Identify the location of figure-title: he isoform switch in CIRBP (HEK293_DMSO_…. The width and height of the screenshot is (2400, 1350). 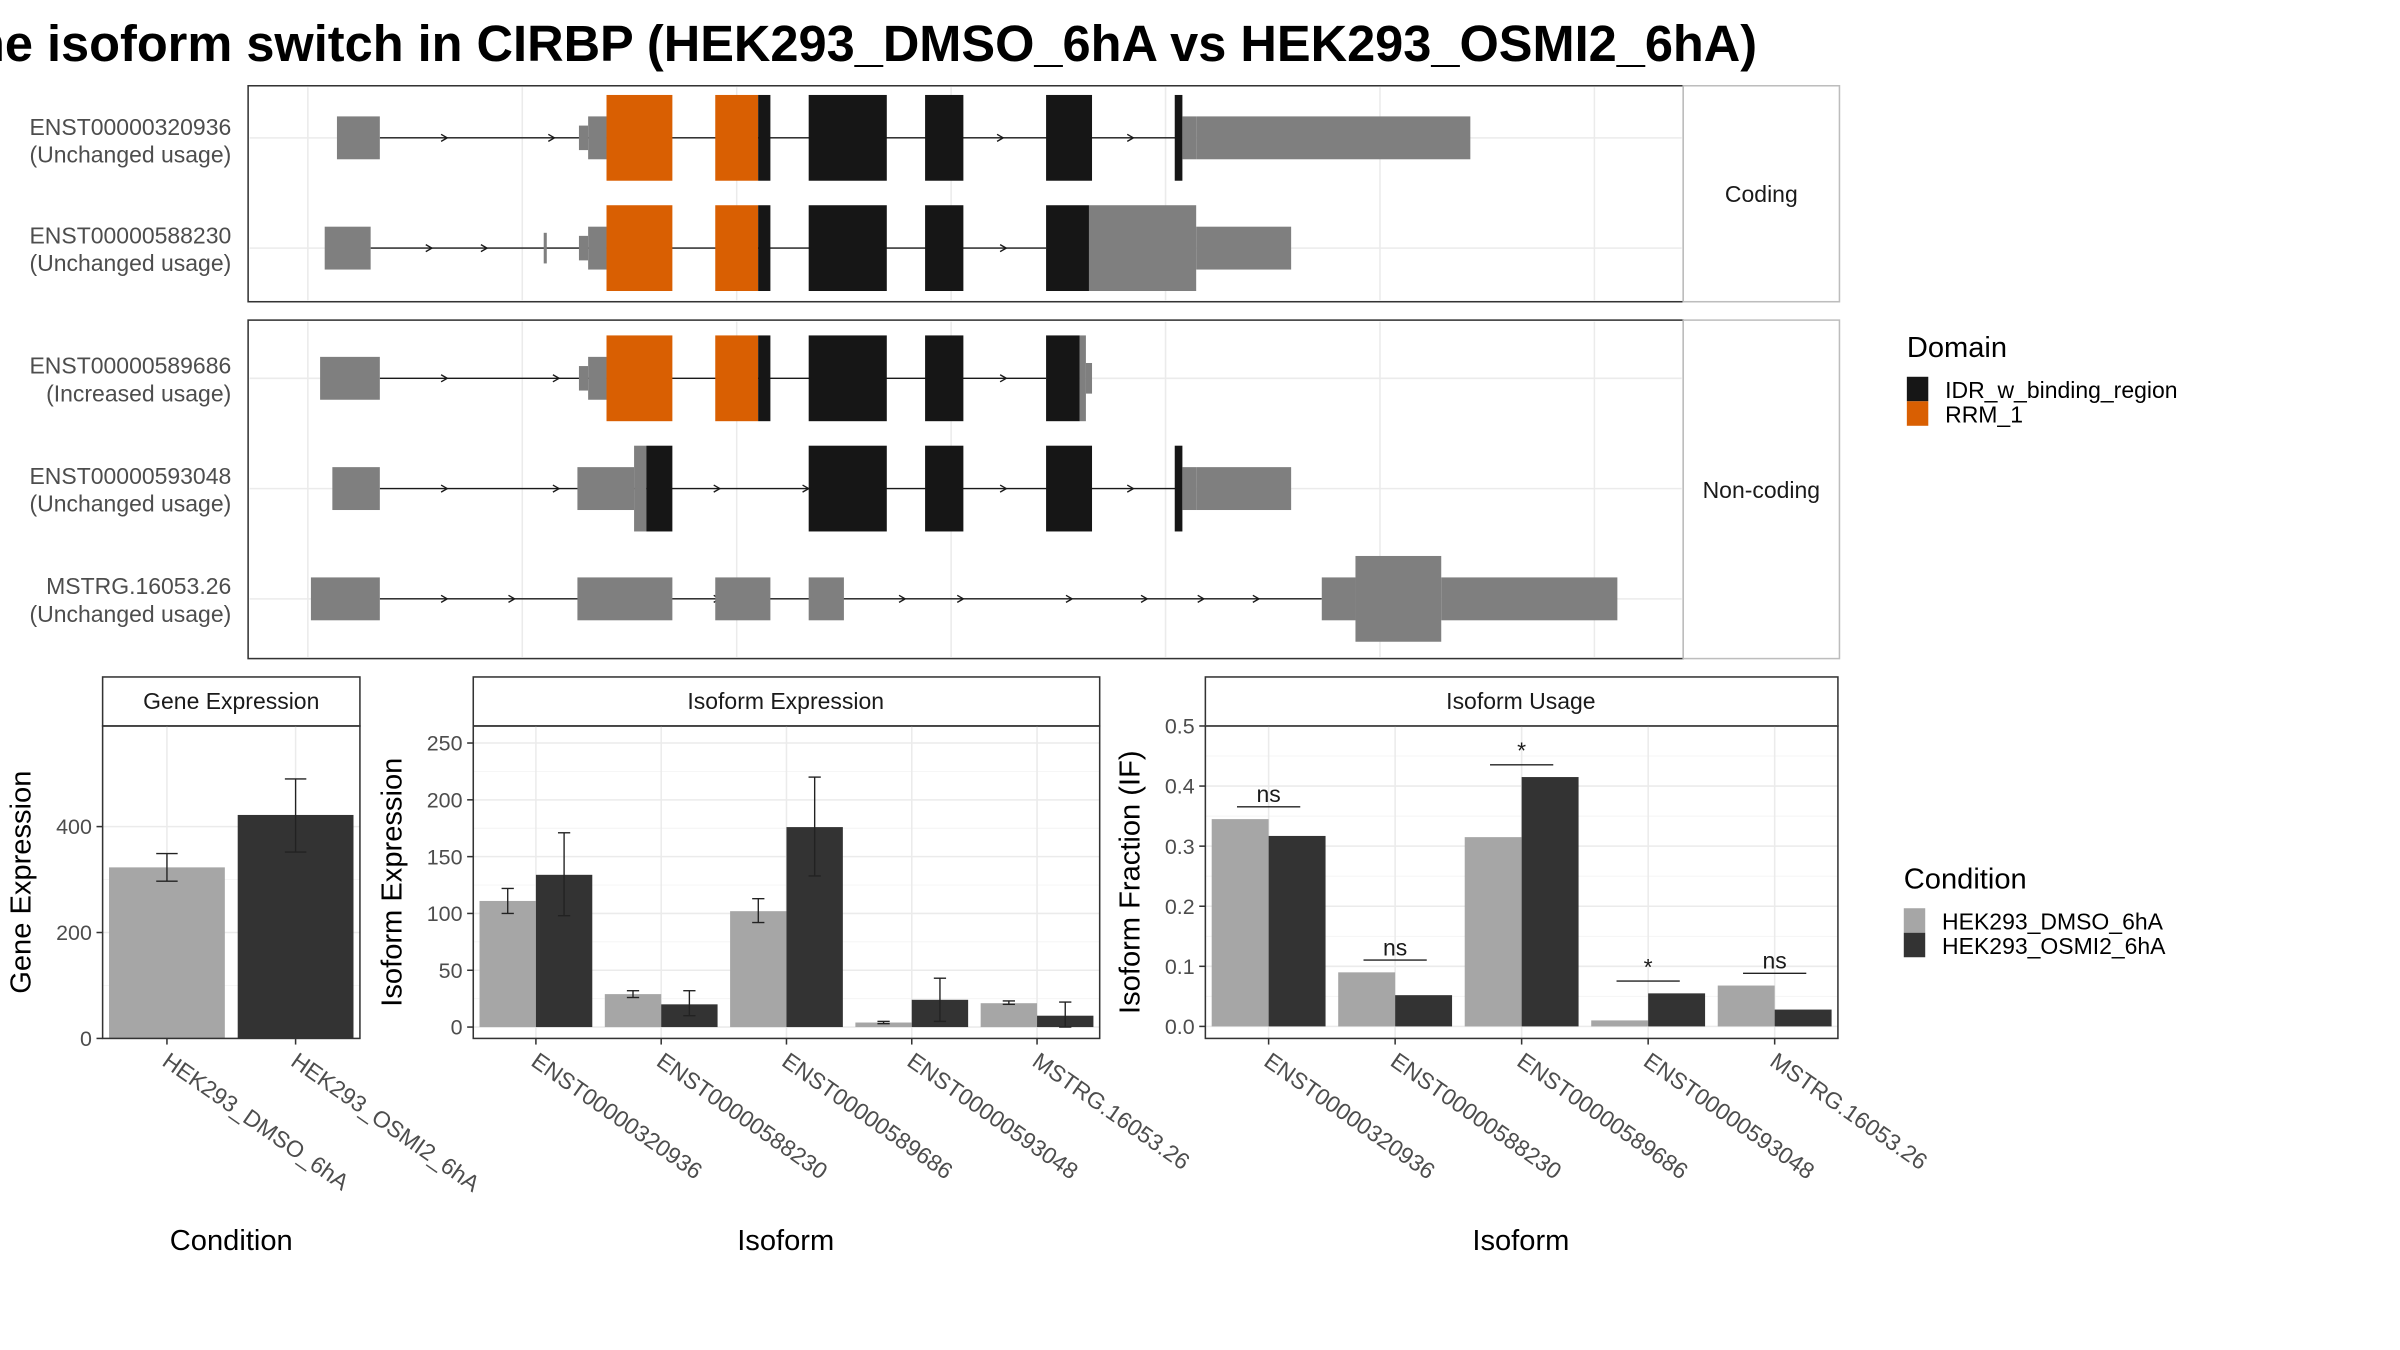
(878, 43).